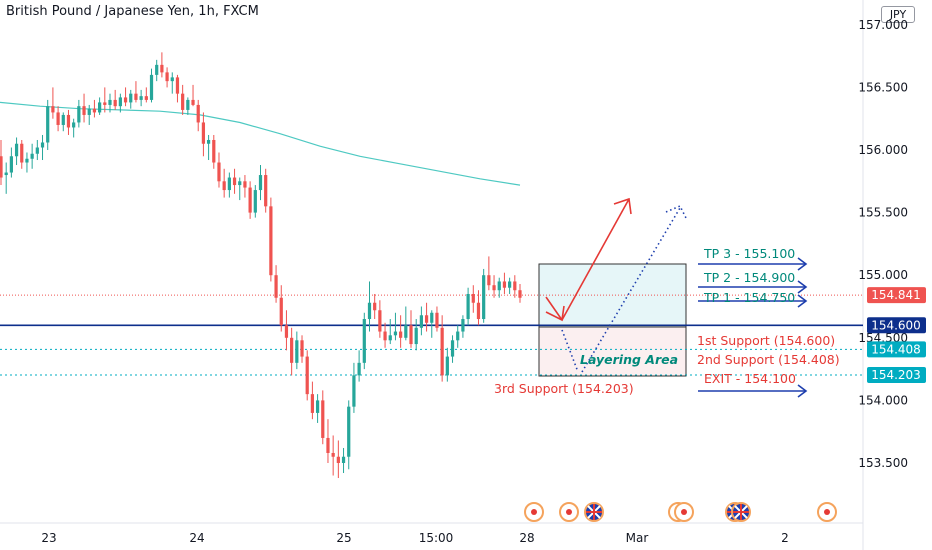  I want to click on y-tick-label: 157.000, so click(883, 25).